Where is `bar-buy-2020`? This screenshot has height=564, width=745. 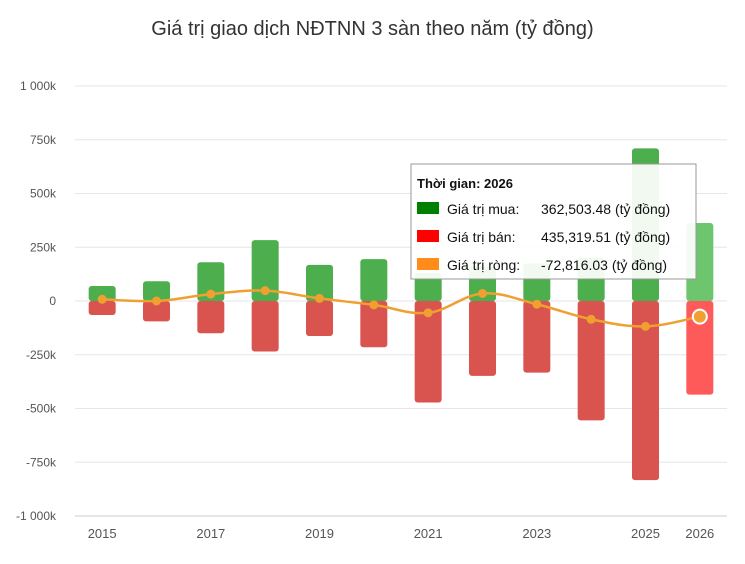 bar-buy-2020 is located at coordinates (374, 280).